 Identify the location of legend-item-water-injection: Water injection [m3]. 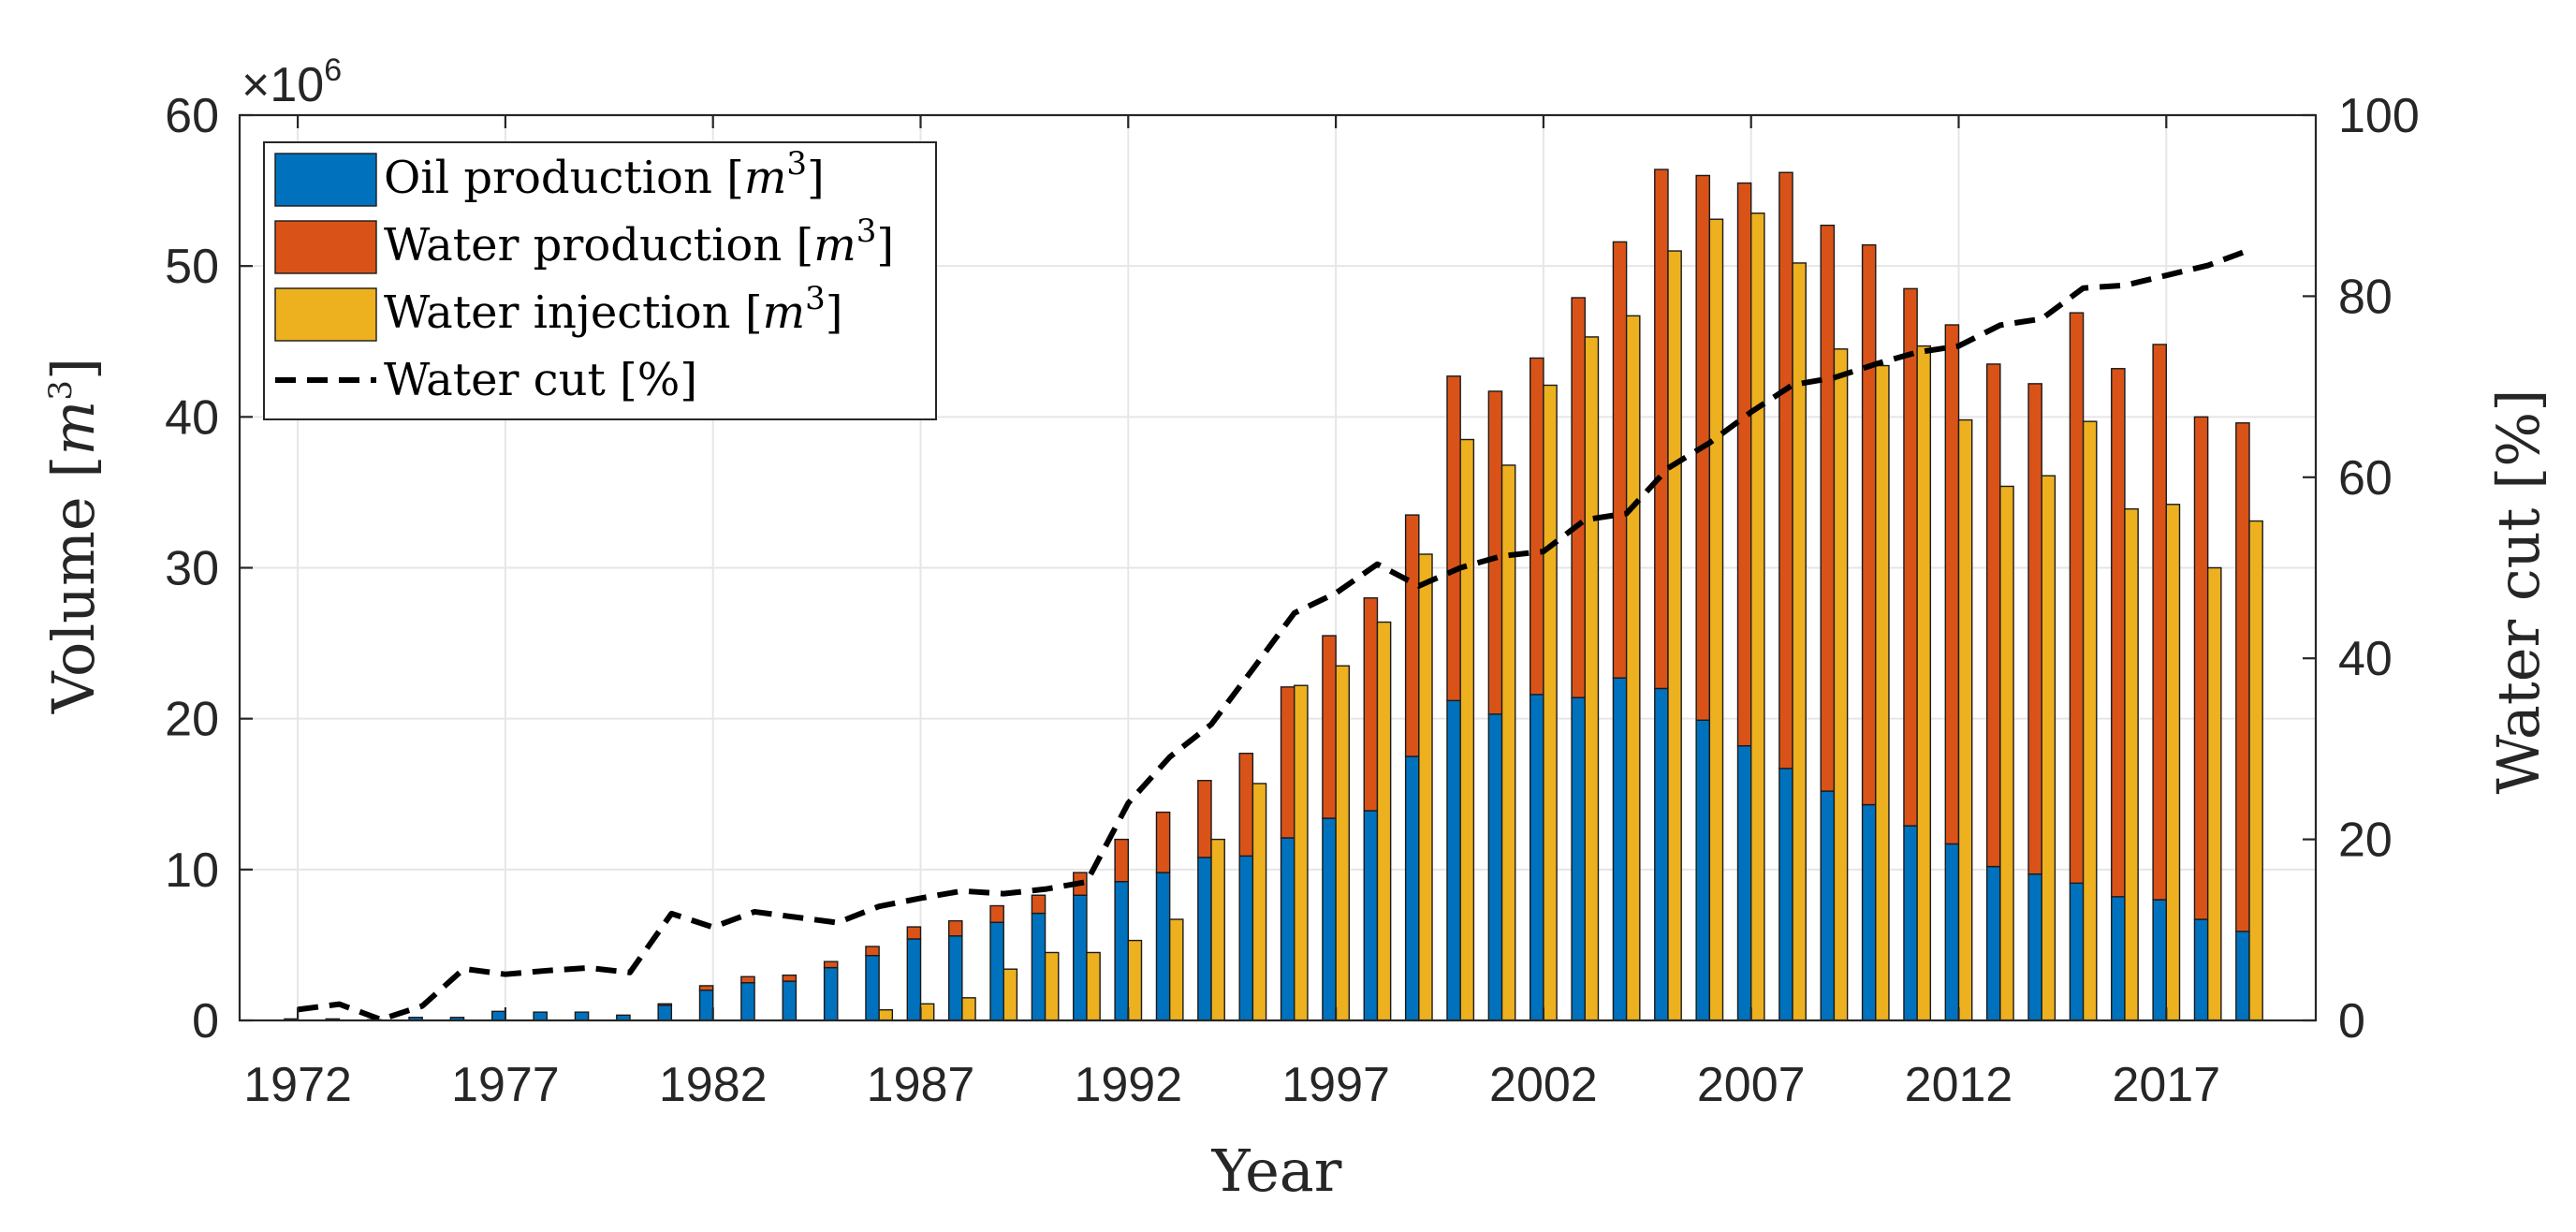
(558, 311).